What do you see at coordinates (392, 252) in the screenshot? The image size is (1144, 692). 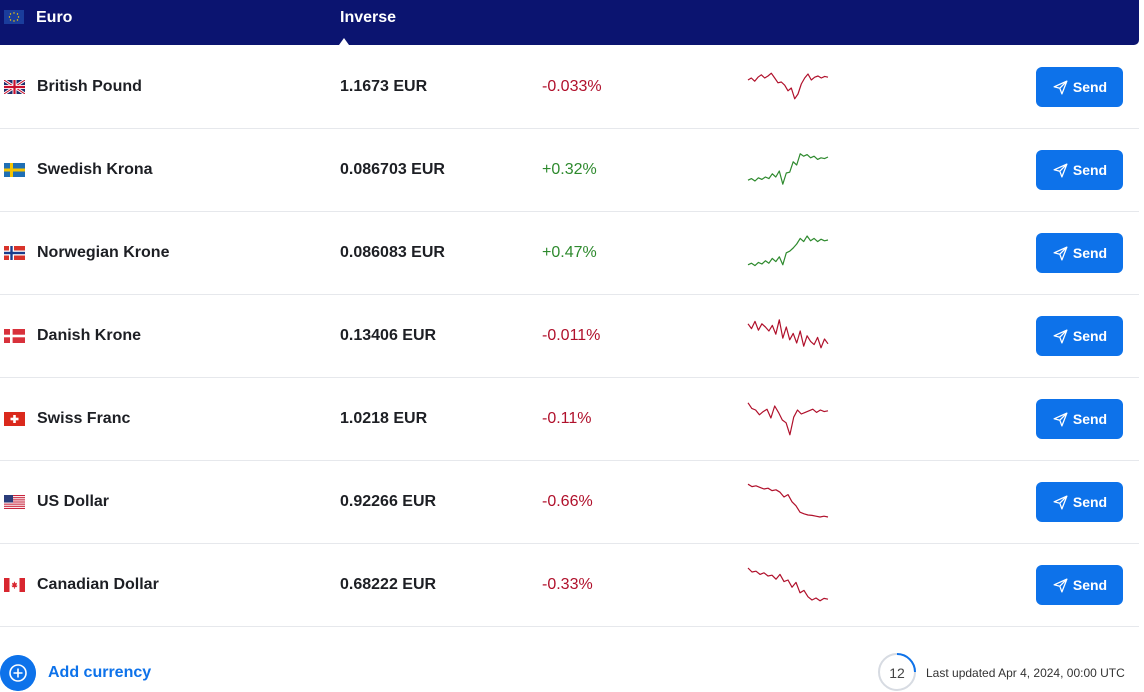 I see `inverse-rate: 0.086083 EUR` at bounding box center [392, 252].